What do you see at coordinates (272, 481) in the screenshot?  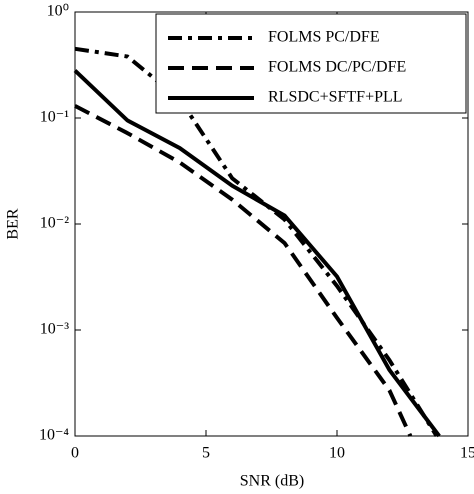 I see `x-axis-label: SNR (dB)` at bounding box center [272, 481].